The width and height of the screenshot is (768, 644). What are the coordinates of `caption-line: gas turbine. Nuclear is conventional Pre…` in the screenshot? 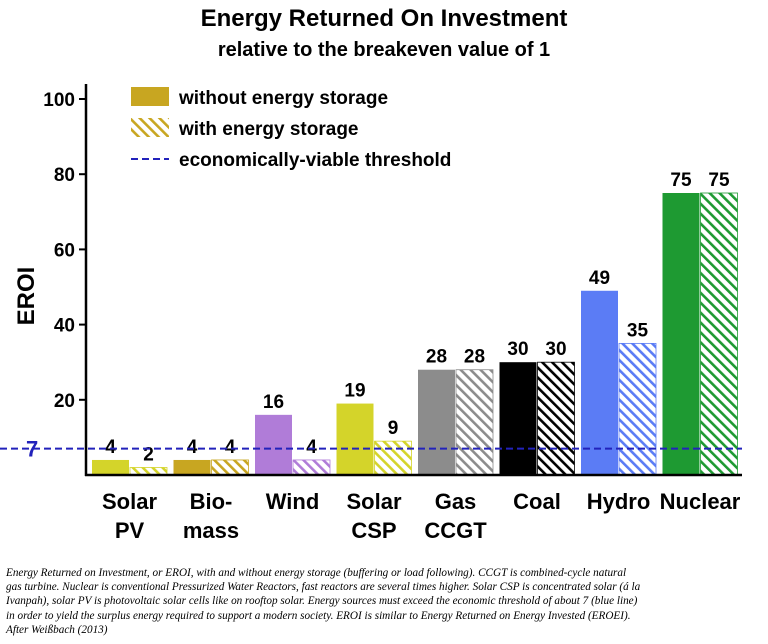 It's located at (323, 587).